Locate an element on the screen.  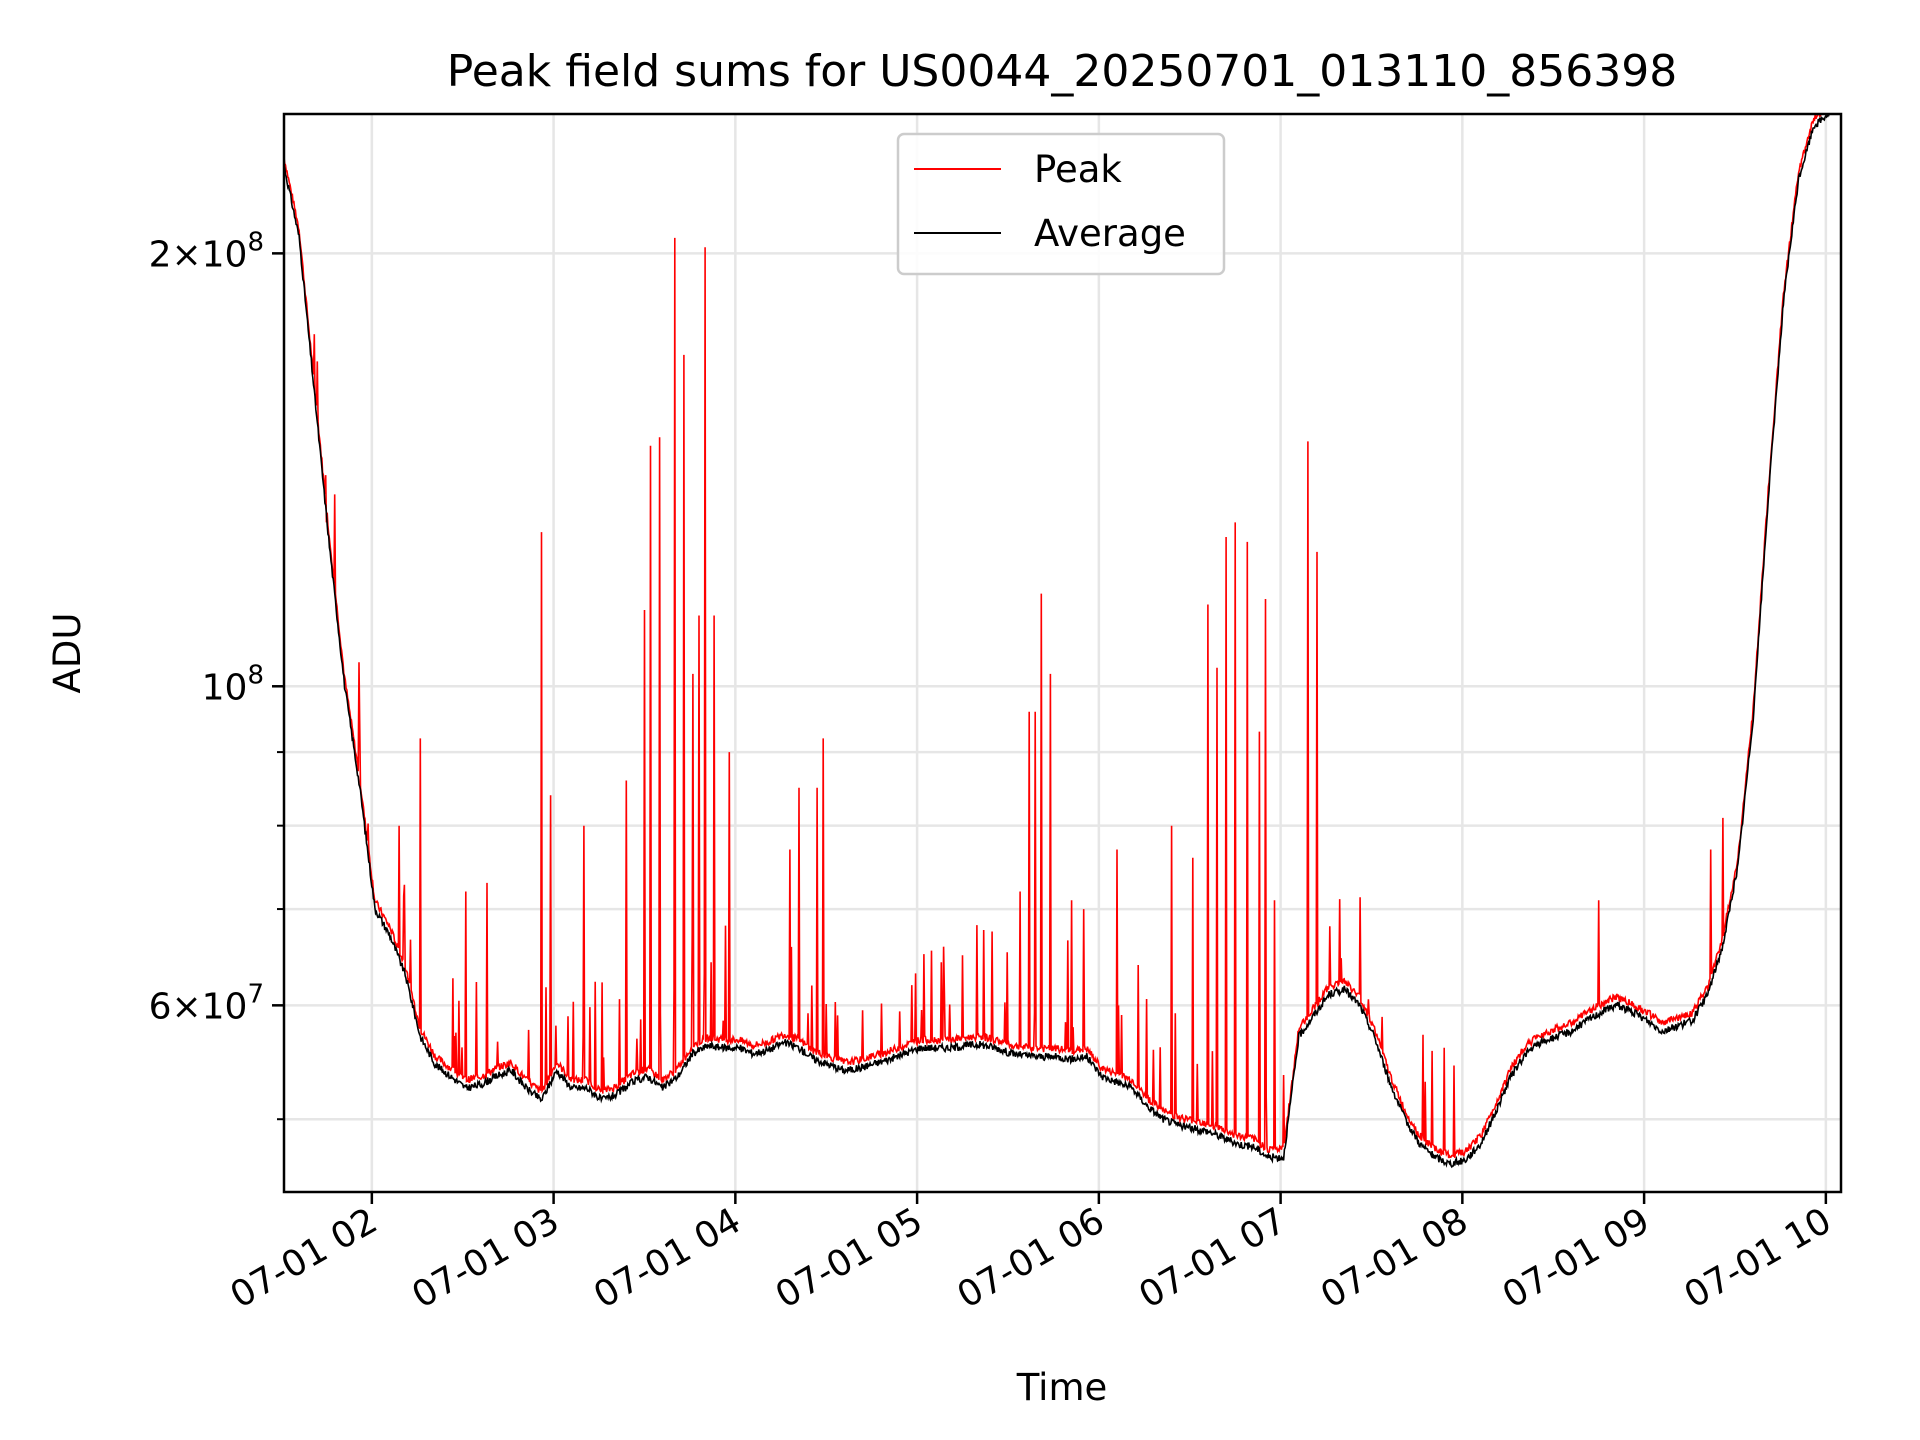
y-tick-label: 108 is located at coordinates (233, 684).